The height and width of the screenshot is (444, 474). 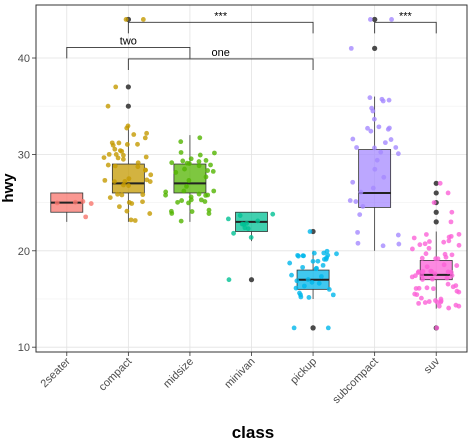 I want to click on y-axis-title: hwy, so click(x=8, y=188).